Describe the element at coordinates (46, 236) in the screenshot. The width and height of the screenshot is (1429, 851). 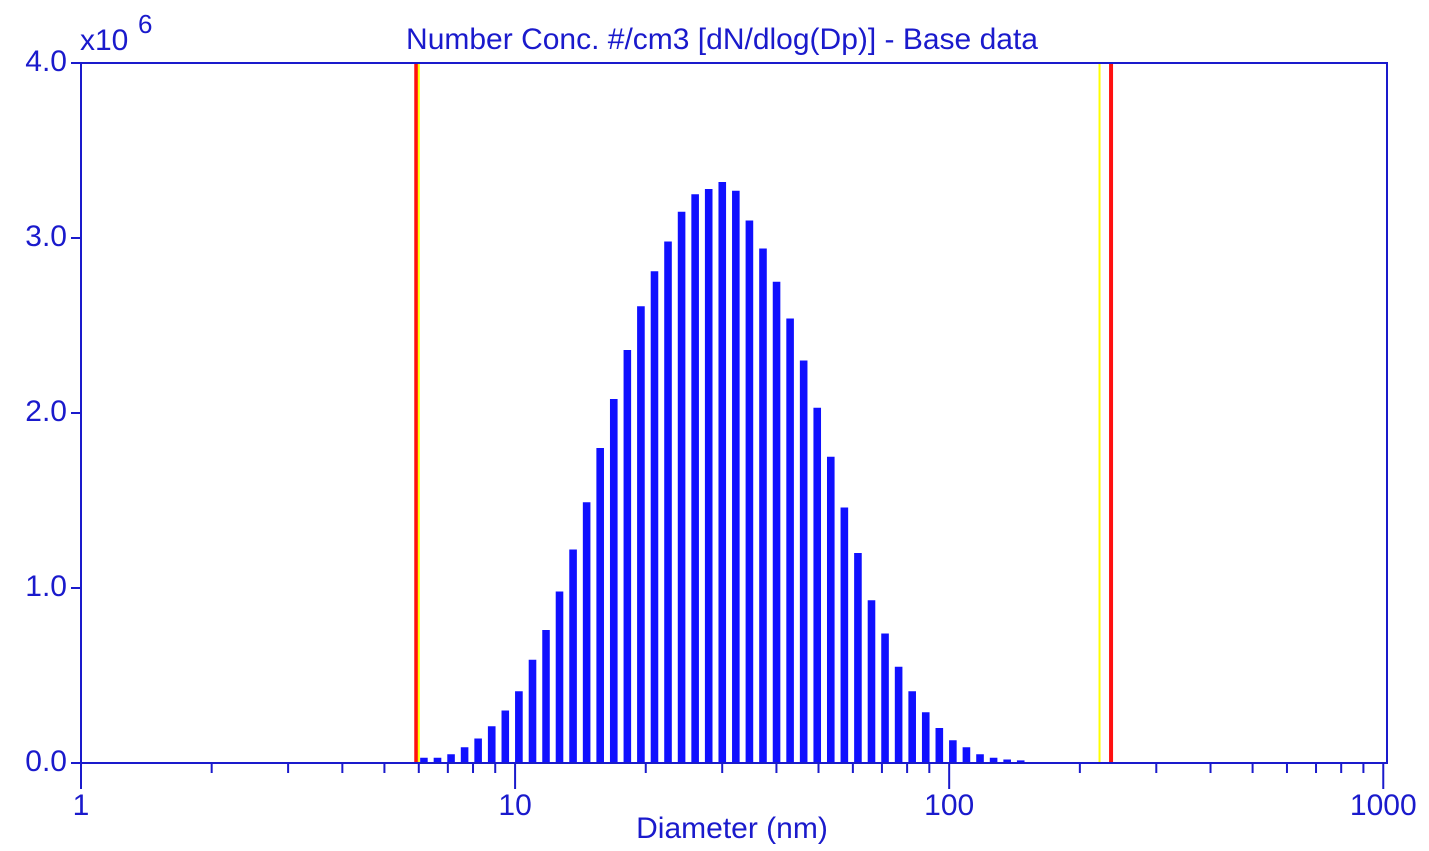
I see `y-tick-label: 3.0` at that location.